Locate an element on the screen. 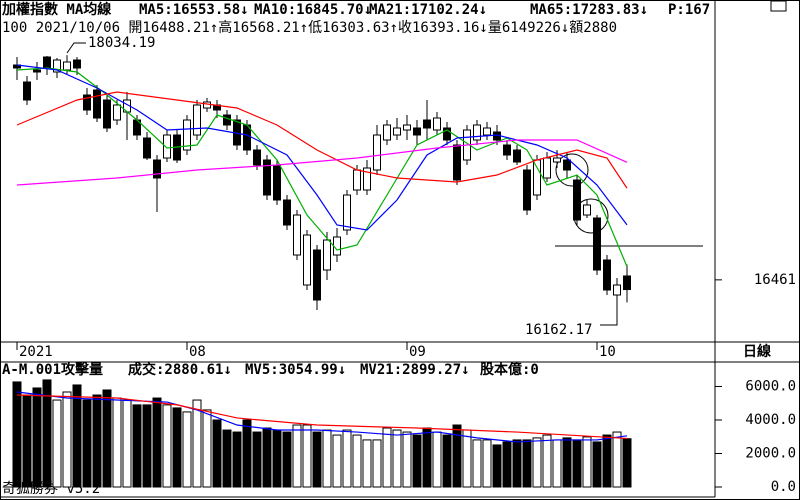 This screenshot has width=800, height=500. x-tick-label: 08 is located at coordinates (197, 352).